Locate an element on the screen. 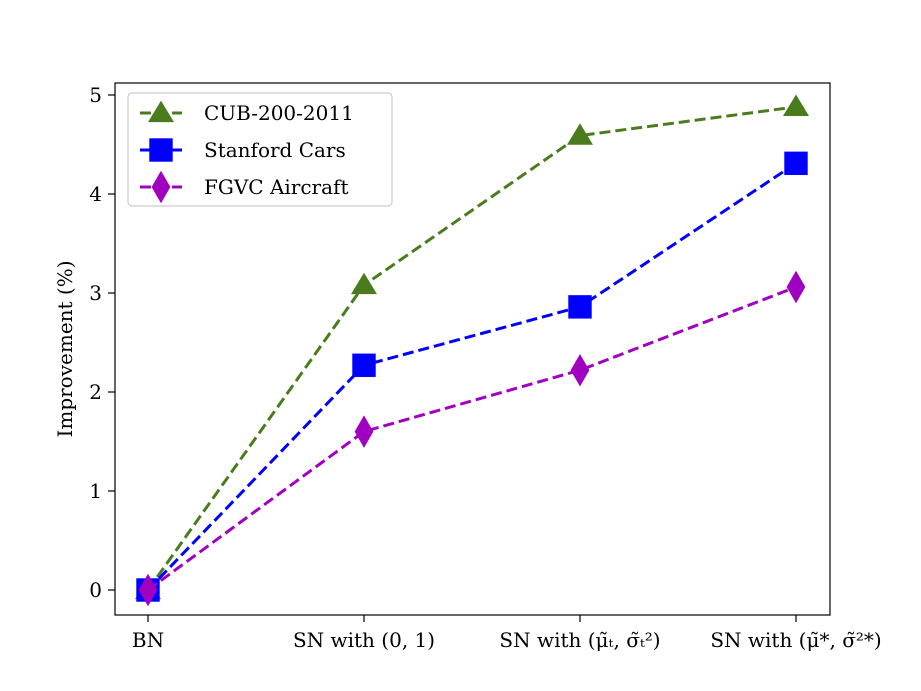  legend-item: CUB-200-2011 is located at coordinates (247, 112).